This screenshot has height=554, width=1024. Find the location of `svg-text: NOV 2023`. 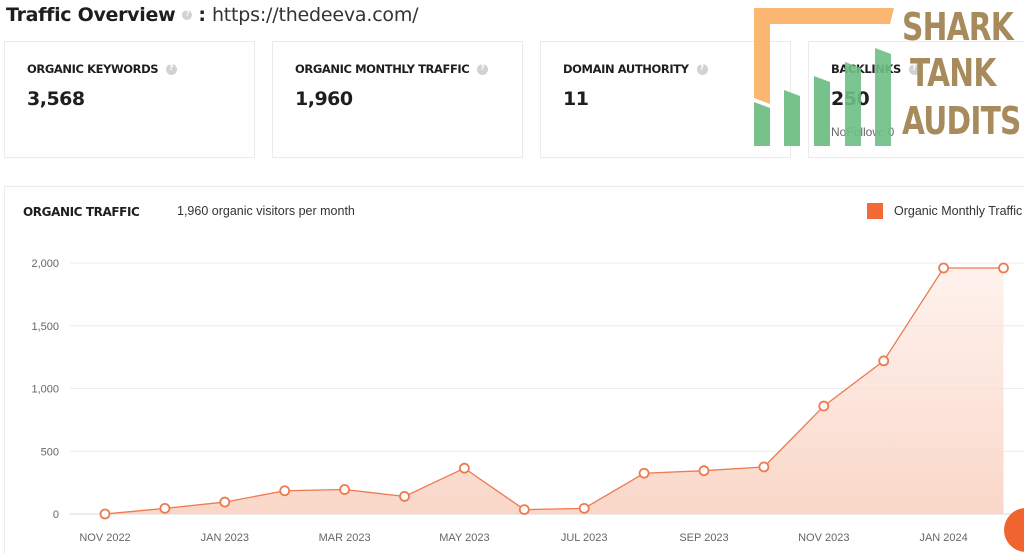

svg-text: NOV 2023 is located at coordinates (823, 538).